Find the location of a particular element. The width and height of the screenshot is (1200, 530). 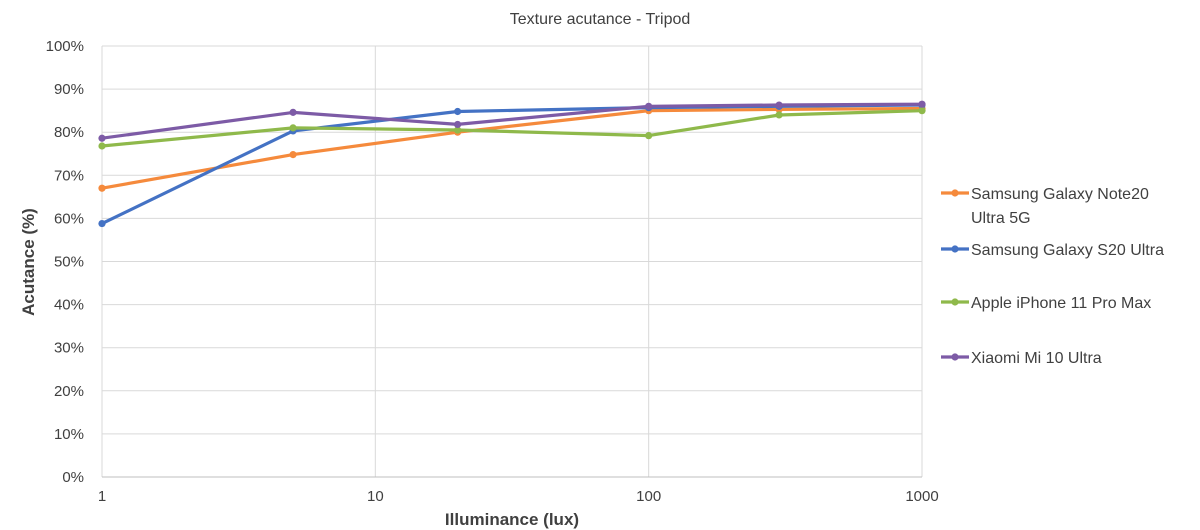

y-tick-label: 50% is located at coordinates (69, 262).